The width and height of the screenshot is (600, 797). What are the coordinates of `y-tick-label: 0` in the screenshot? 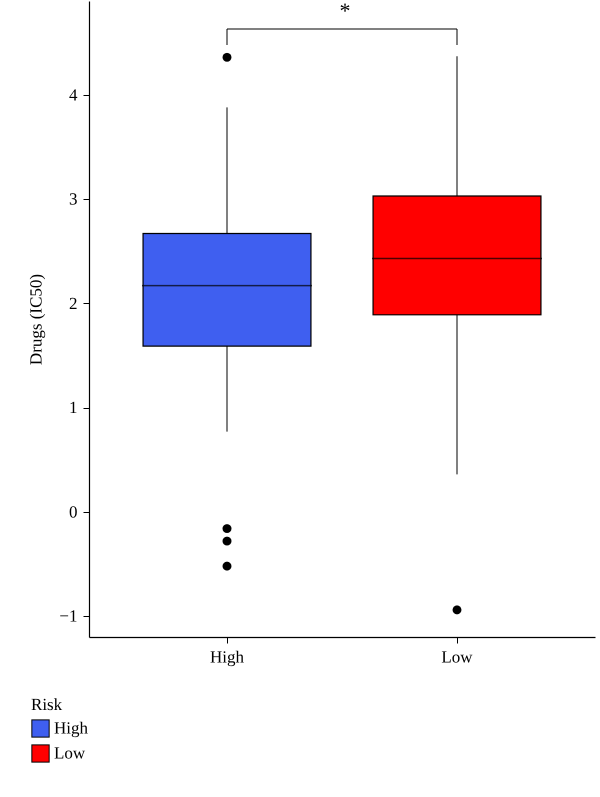 It's located at (73, 512).